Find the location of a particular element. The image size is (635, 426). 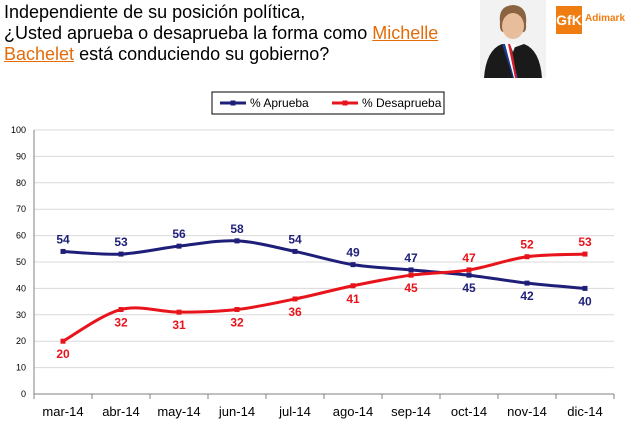

y-tick-label: 40 is located at coordinates (21, 288).